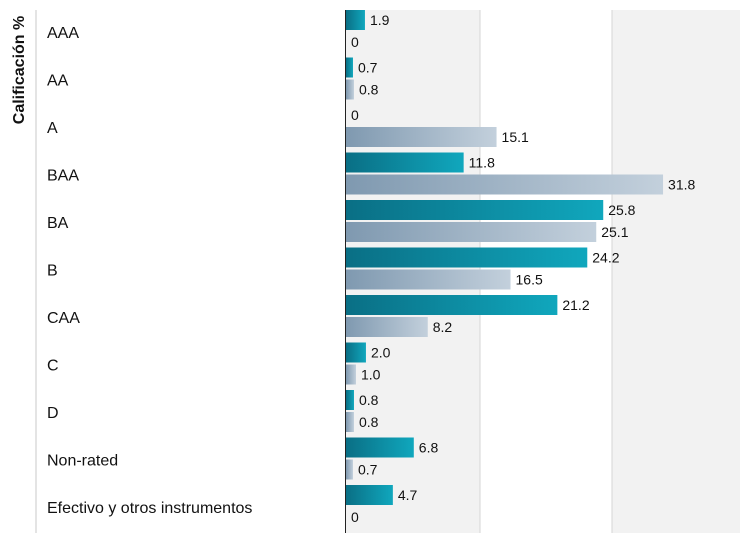 The image size is (740, 533). What do you see at coordinates (429, 448) in the screenshot?
I see `data-label: 6.8` at bounding box center [429, 448].